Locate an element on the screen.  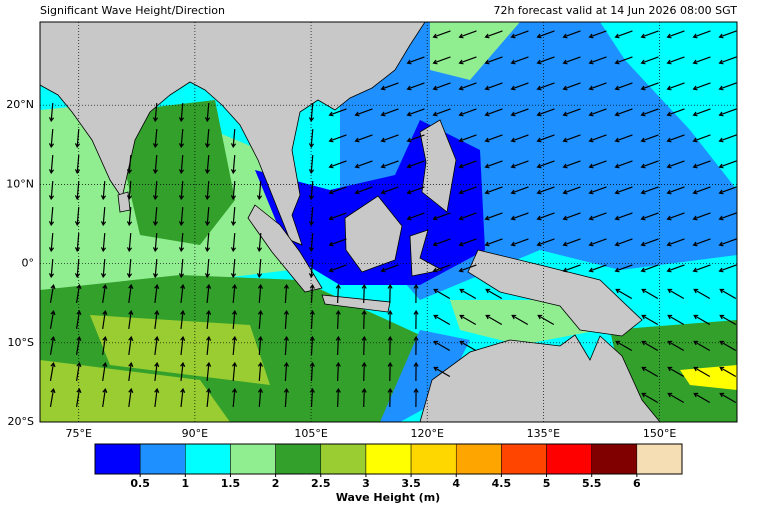
colorbar-tick-label: 5 is located at coordinates (547, 483).